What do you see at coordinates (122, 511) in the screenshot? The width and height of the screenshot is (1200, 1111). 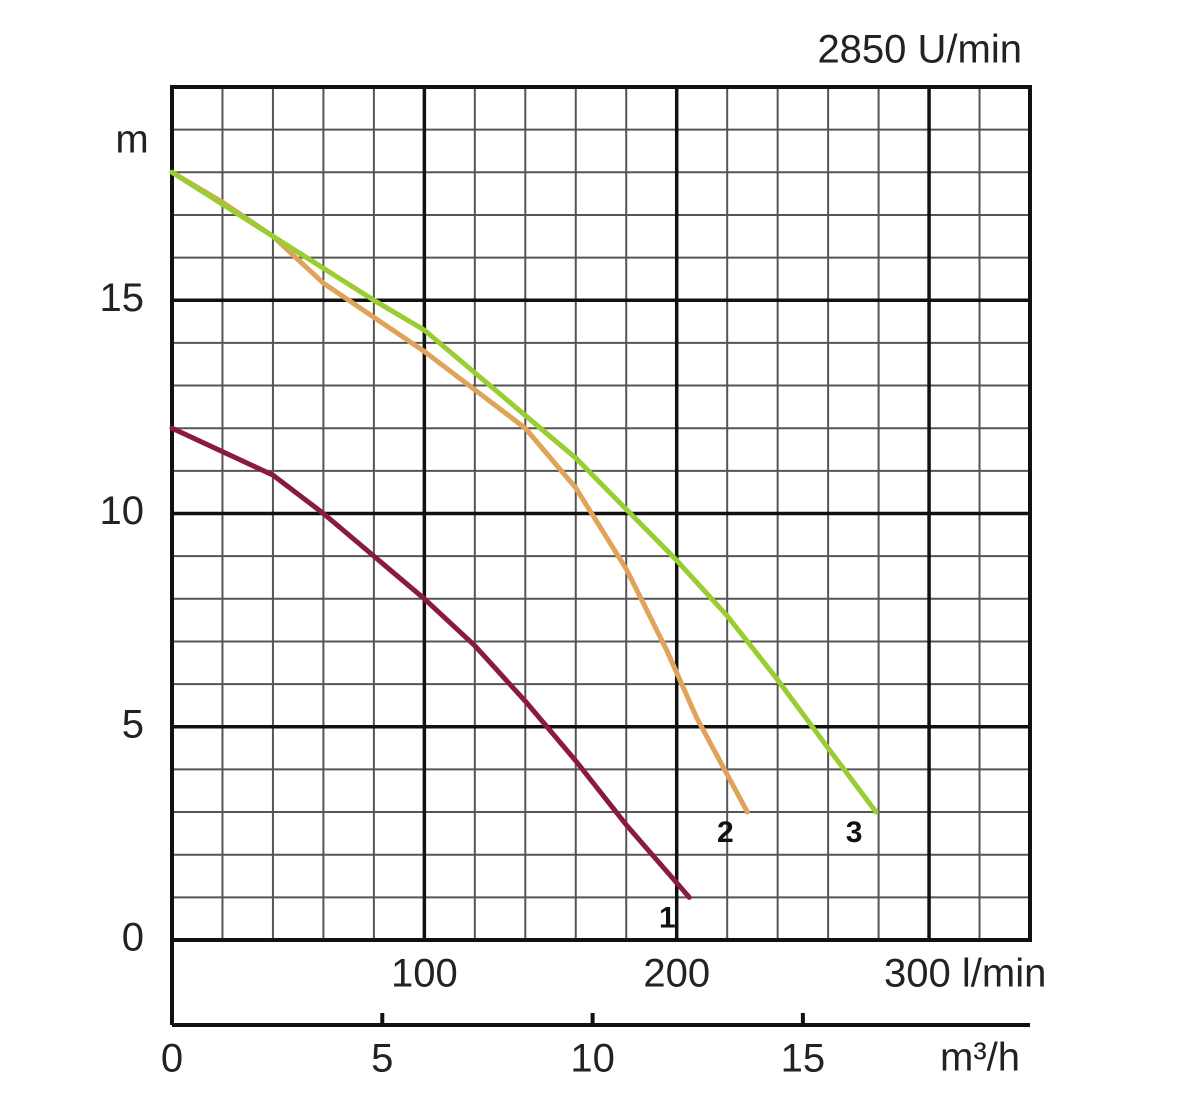 I see `y-tick-label: 10` at bounding box center [122, 511].